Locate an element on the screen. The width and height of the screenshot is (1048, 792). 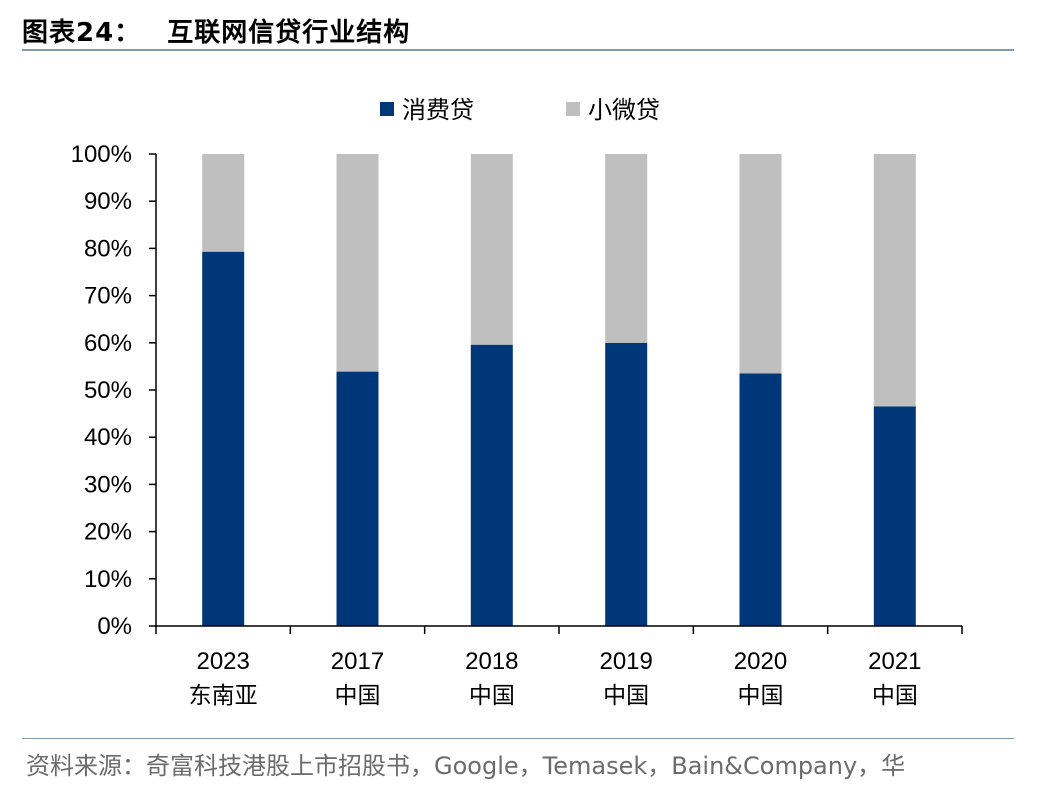
legend-label-smb: 小微贷 is located at coordinates (624, 110).